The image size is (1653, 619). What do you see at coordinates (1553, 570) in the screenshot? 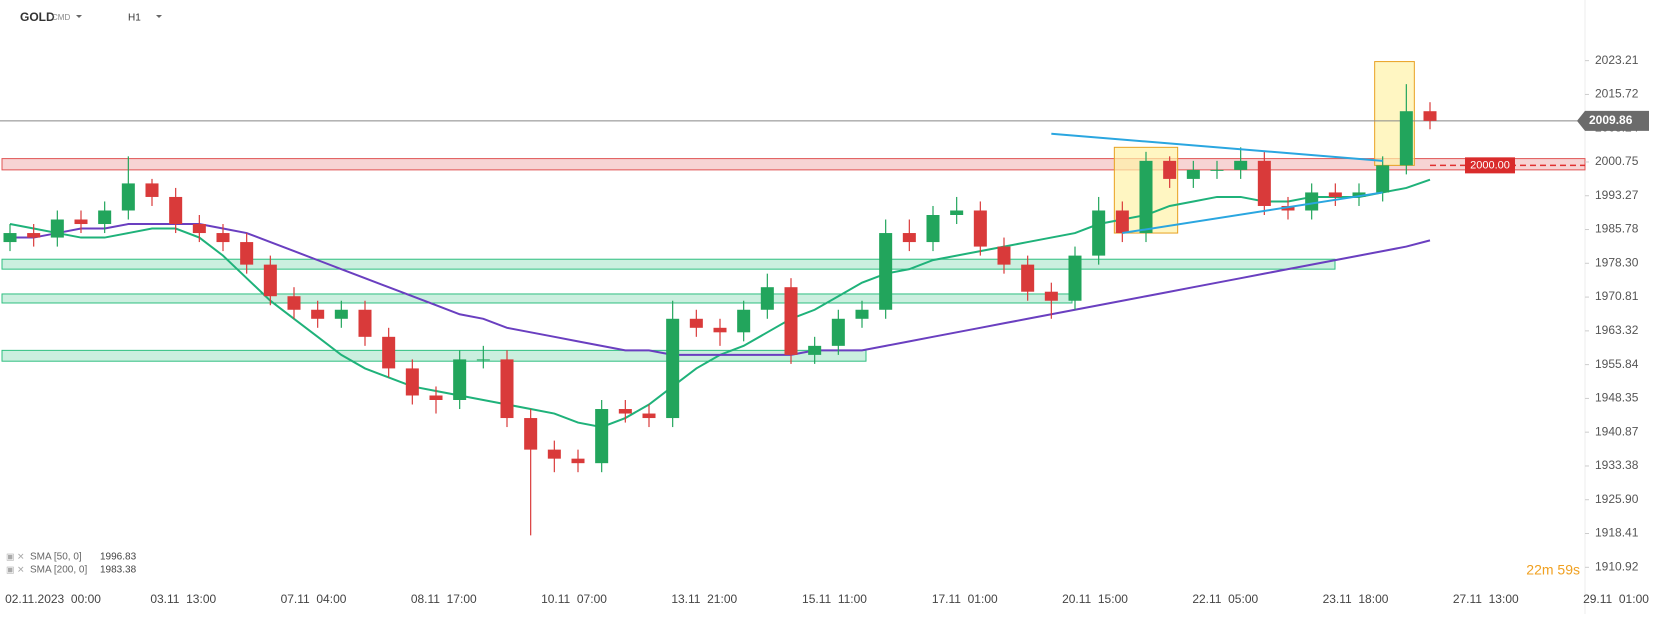
I see `candle-timer: 22m 59s` at bounding box center [1553, 570].